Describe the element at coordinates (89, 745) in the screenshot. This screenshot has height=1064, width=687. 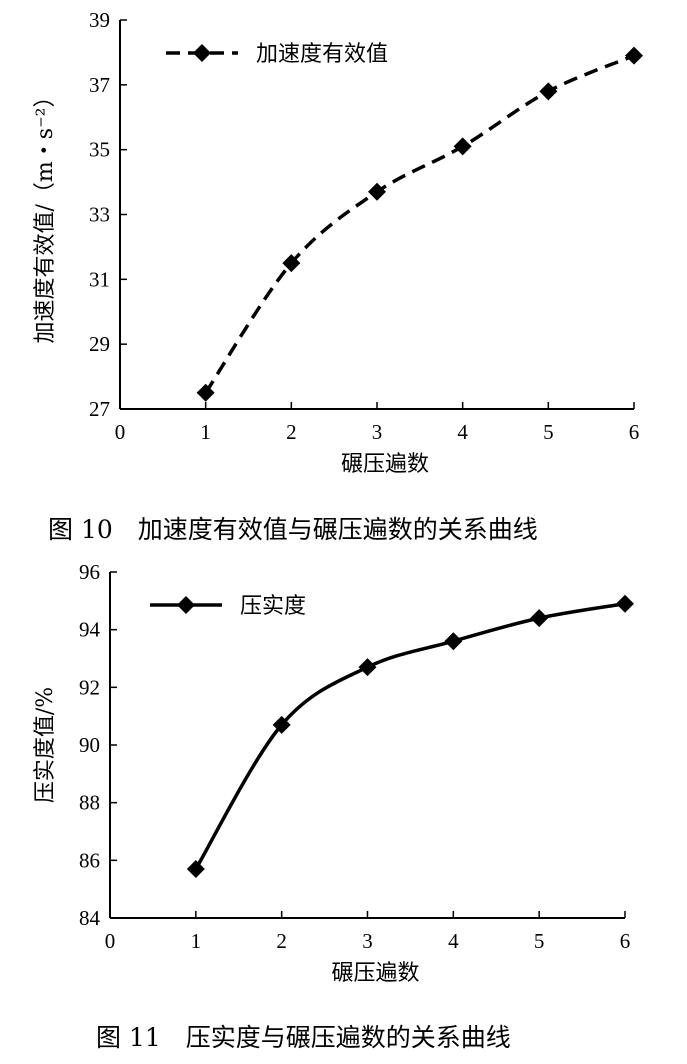
I see `y-tick-label: 90` at that location.